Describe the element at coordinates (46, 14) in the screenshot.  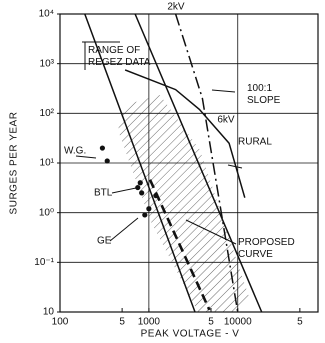
I see `y-tick-label: 10⁴` at that location.